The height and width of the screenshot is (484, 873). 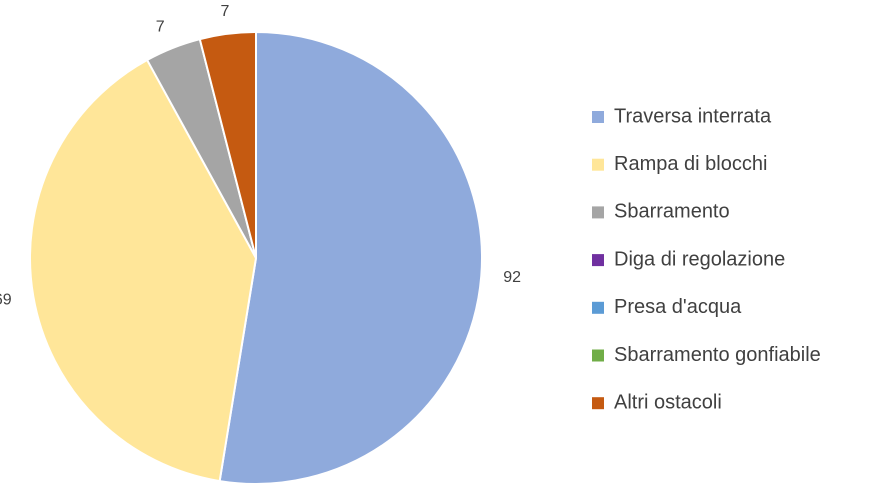 I want to click on legend-label: Altri ostacoli, so click(x=668, y=402).